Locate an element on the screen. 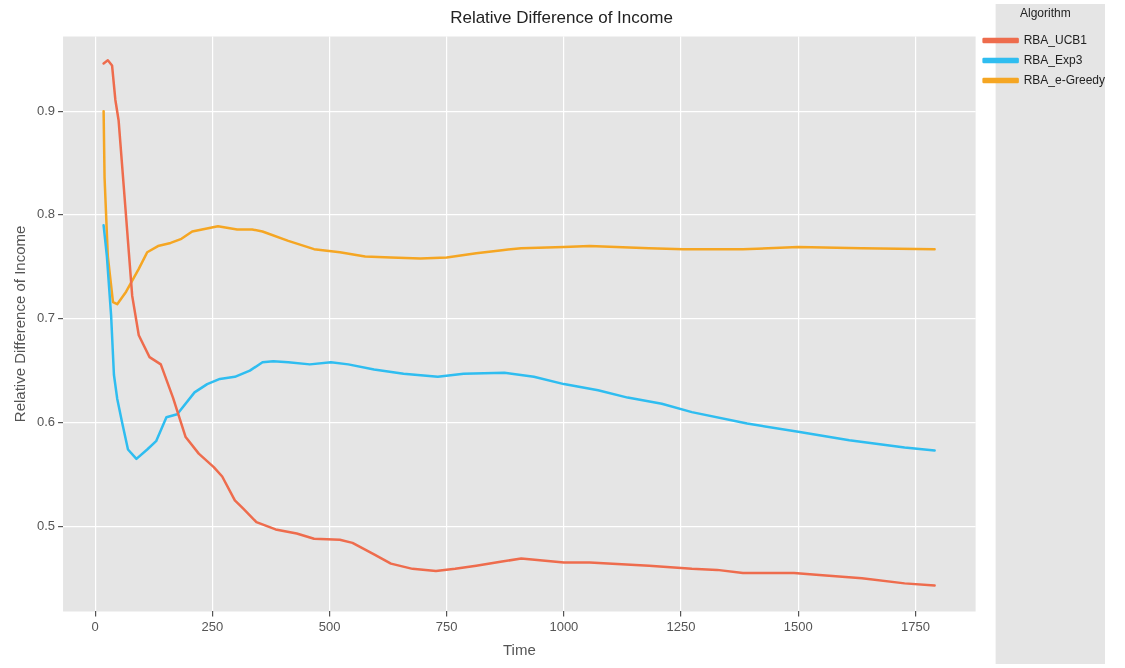  x-tick-label: 0 is located at coordinates (95, 626).